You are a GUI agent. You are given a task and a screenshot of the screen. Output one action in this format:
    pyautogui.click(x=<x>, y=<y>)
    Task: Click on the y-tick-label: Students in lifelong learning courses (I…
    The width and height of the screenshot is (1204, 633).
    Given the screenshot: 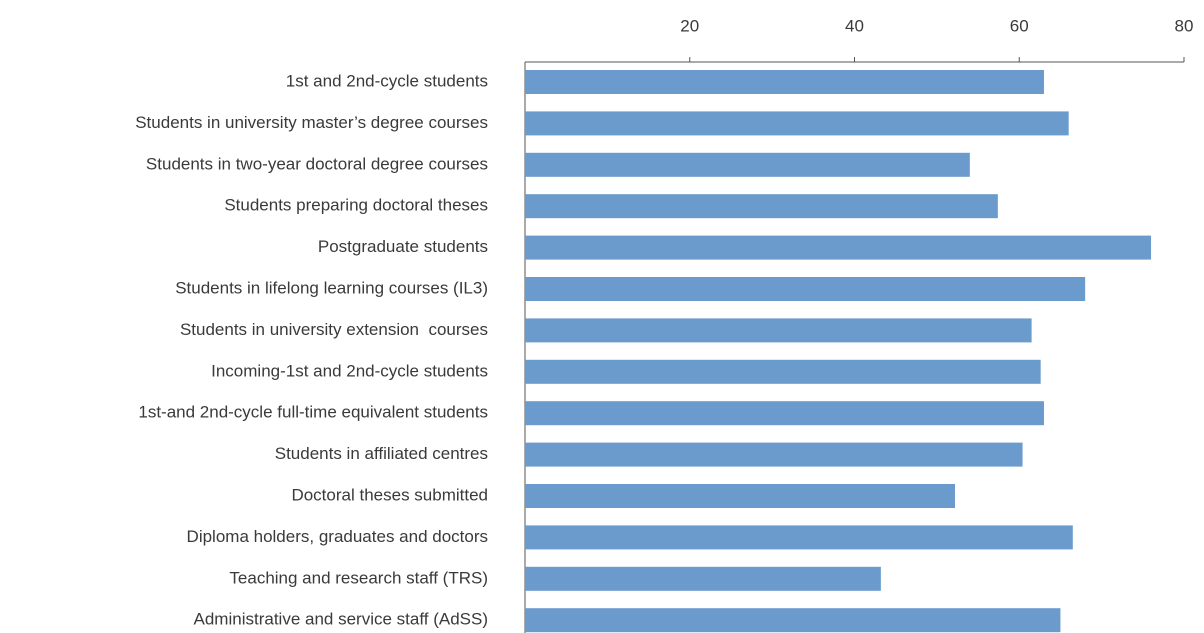 What is the action you would take?
    pyautogui.click(x=331, y=287)
    